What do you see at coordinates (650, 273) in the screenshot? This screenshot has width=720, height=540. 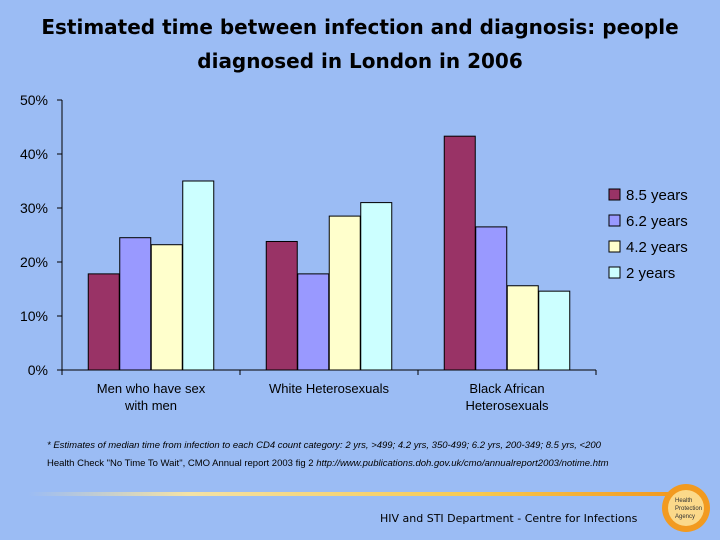 I see `legend-label: 2 years` at bounding box center [650, 273].